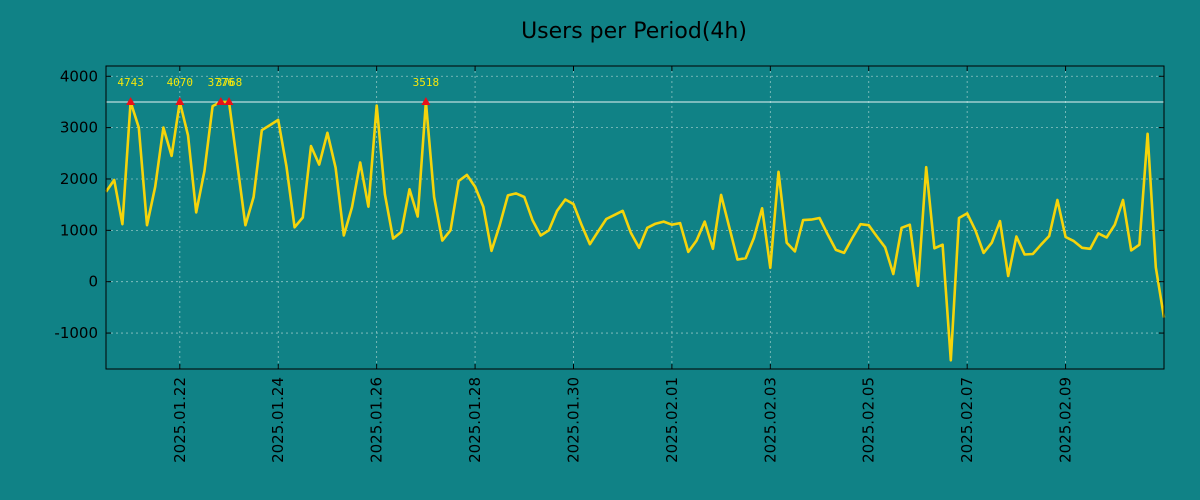  What do you see at coordinates (221, 82) in the screenshot?
I see `peak-label: 3776` at bounding box center [221, 82].